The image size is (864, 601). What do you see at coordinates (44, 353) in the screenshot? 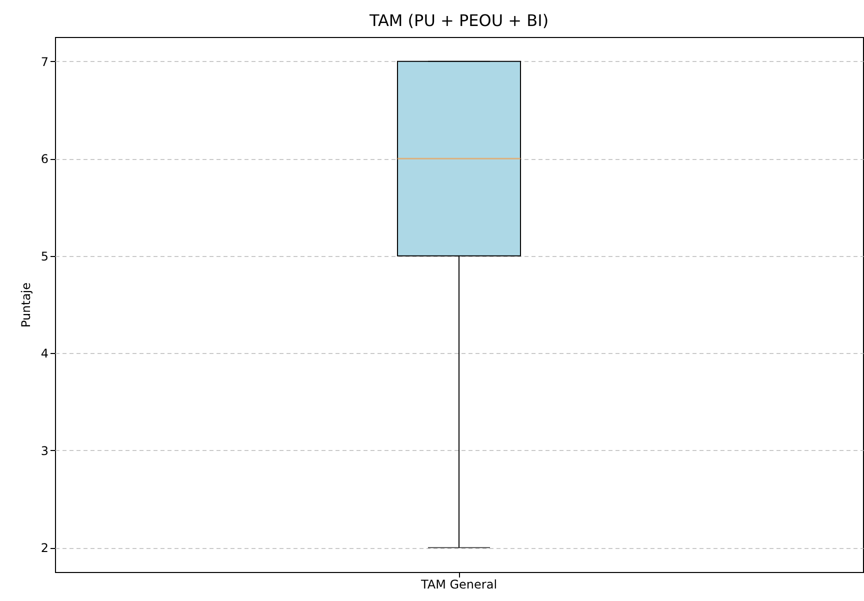
I see `y-tick-label: 4` at bounding box center [44, 353].